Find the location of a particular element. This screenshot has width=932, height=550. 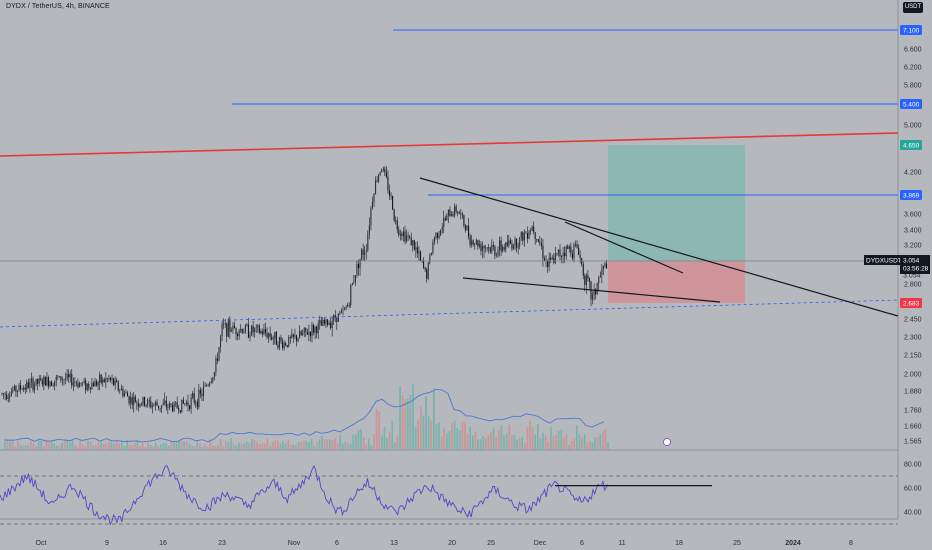

rsi-tick-label: 60.00 is located at coordinates (913, 489).